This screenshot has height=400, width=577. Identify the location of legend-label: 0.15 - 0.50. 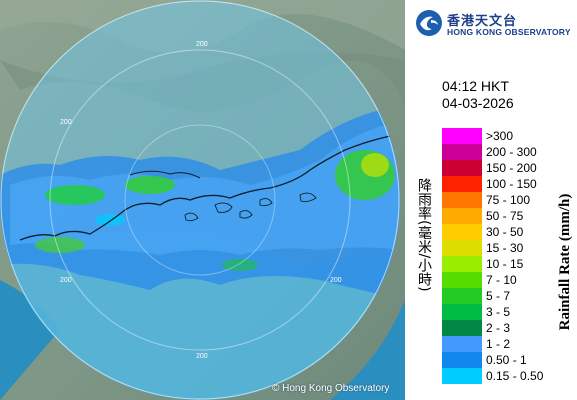
(515, 376).